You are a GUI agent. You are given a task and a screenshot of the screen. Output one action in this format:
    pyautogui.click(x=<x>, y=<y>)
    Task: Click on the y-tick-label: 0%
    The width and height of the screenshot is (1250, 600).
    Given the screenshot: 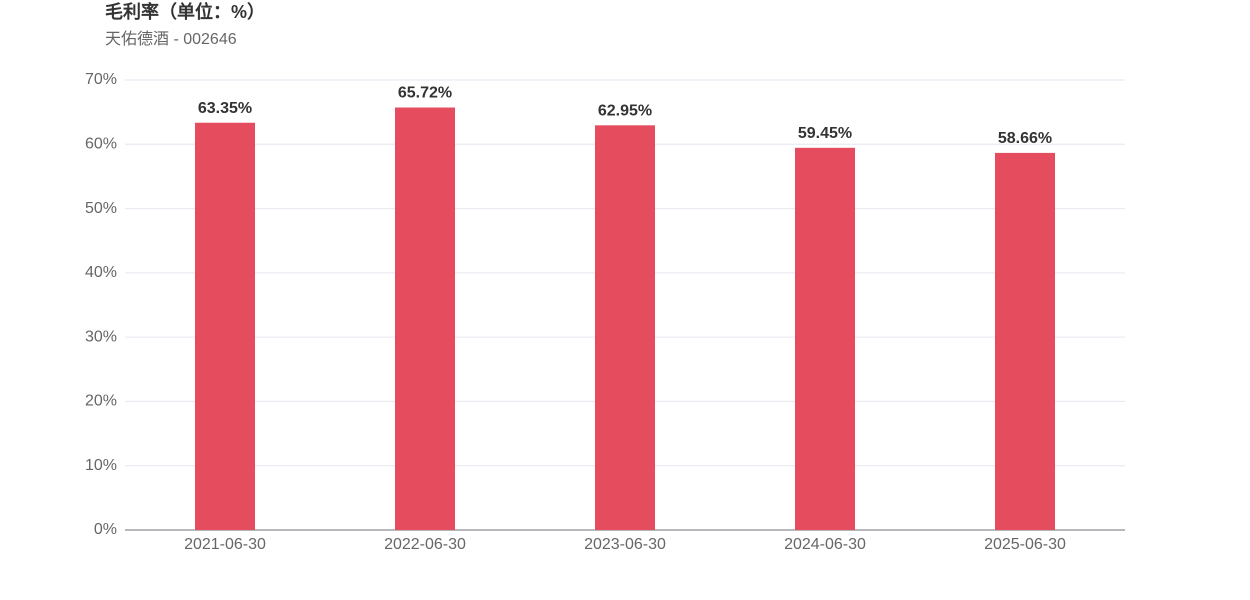 What is the action you would take?
    pyautogui.click(x=105, y=529)
    